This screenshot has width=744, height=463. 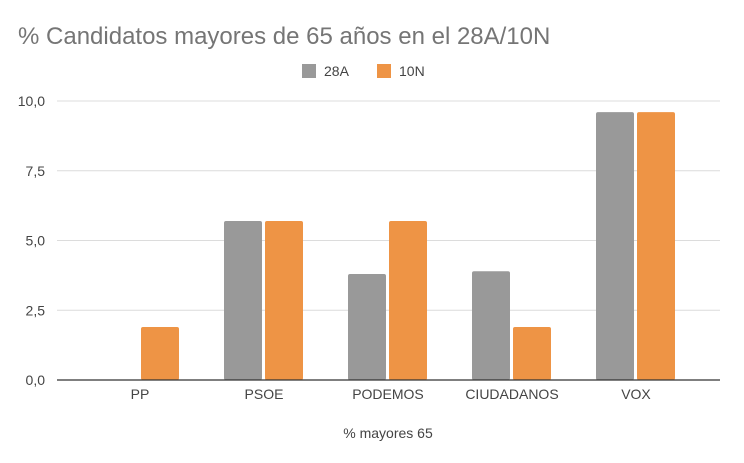 I want to click on x-tick-labels: PP PSOE PODEMOS CIUDADANOS VOX, so click(x=391, y=394).